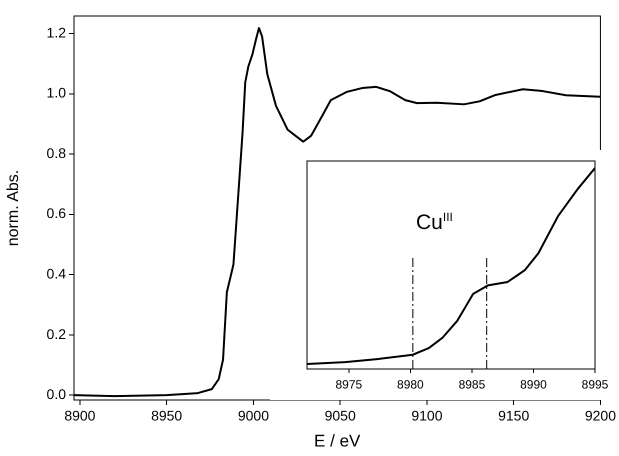  What do you see at coordinates (434, 222) in the screenshot?
I see `annotation: Cu$^{III}$` at bounding box center [434, 222].